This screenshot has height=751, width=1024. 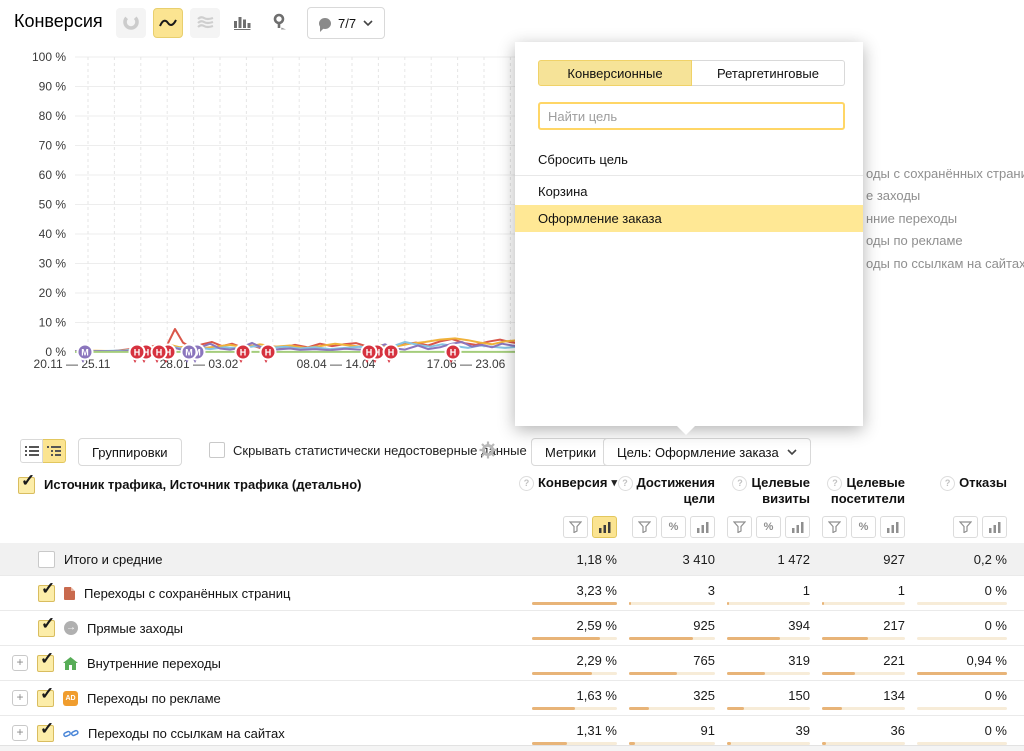 I want to click on tab-label: Конверсионные, so click(x=615, y=73).